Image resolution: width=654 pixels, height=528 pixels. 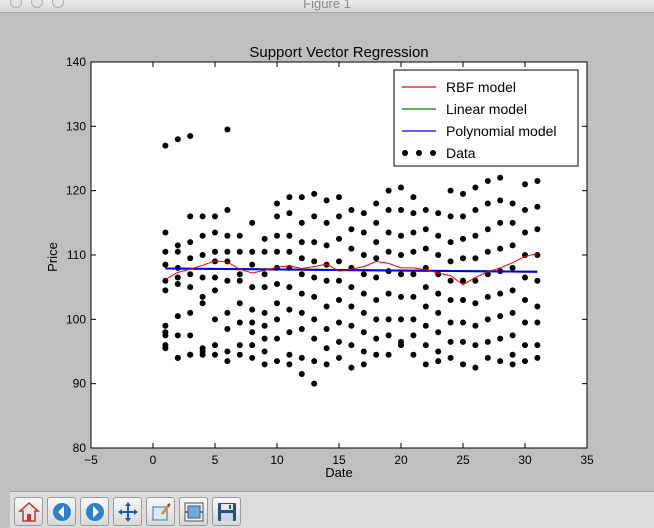 What do you see at coordinates (37, 4) in the screenshot?
I see `minimize-window-button` at bounding box center [37, 4].